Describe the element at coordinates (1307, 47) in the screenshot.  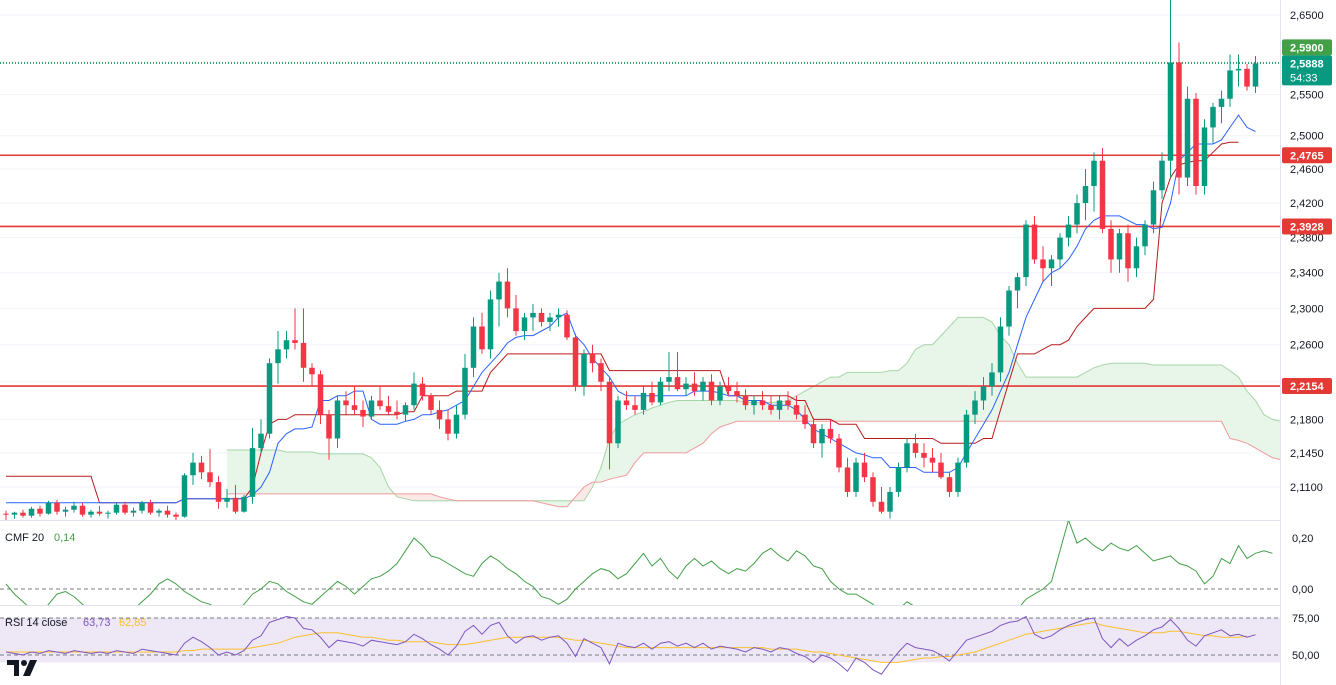
I see `level-high-tag: 2,5900` at that location.